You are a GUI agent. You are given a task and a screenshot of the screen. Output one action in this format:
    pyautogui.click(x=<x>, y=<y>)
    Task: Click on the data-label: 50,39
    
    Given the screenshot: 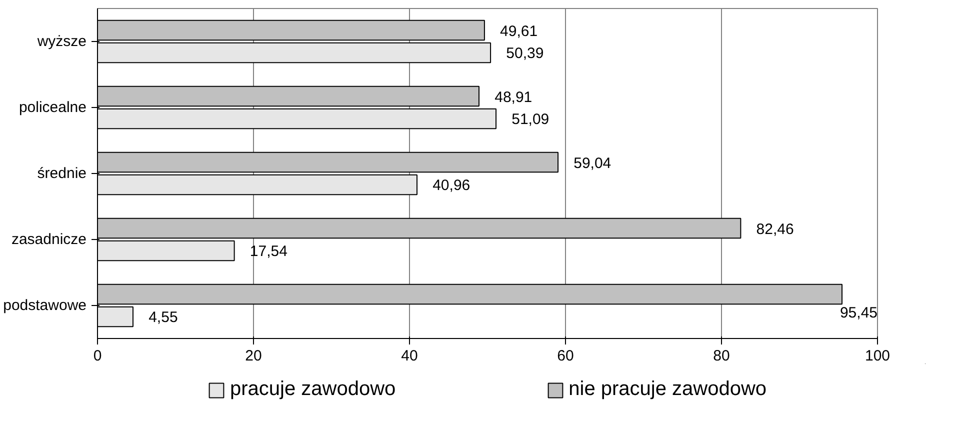 What is the action you would take?
    pyautogui.click(x=525, y=53)
    